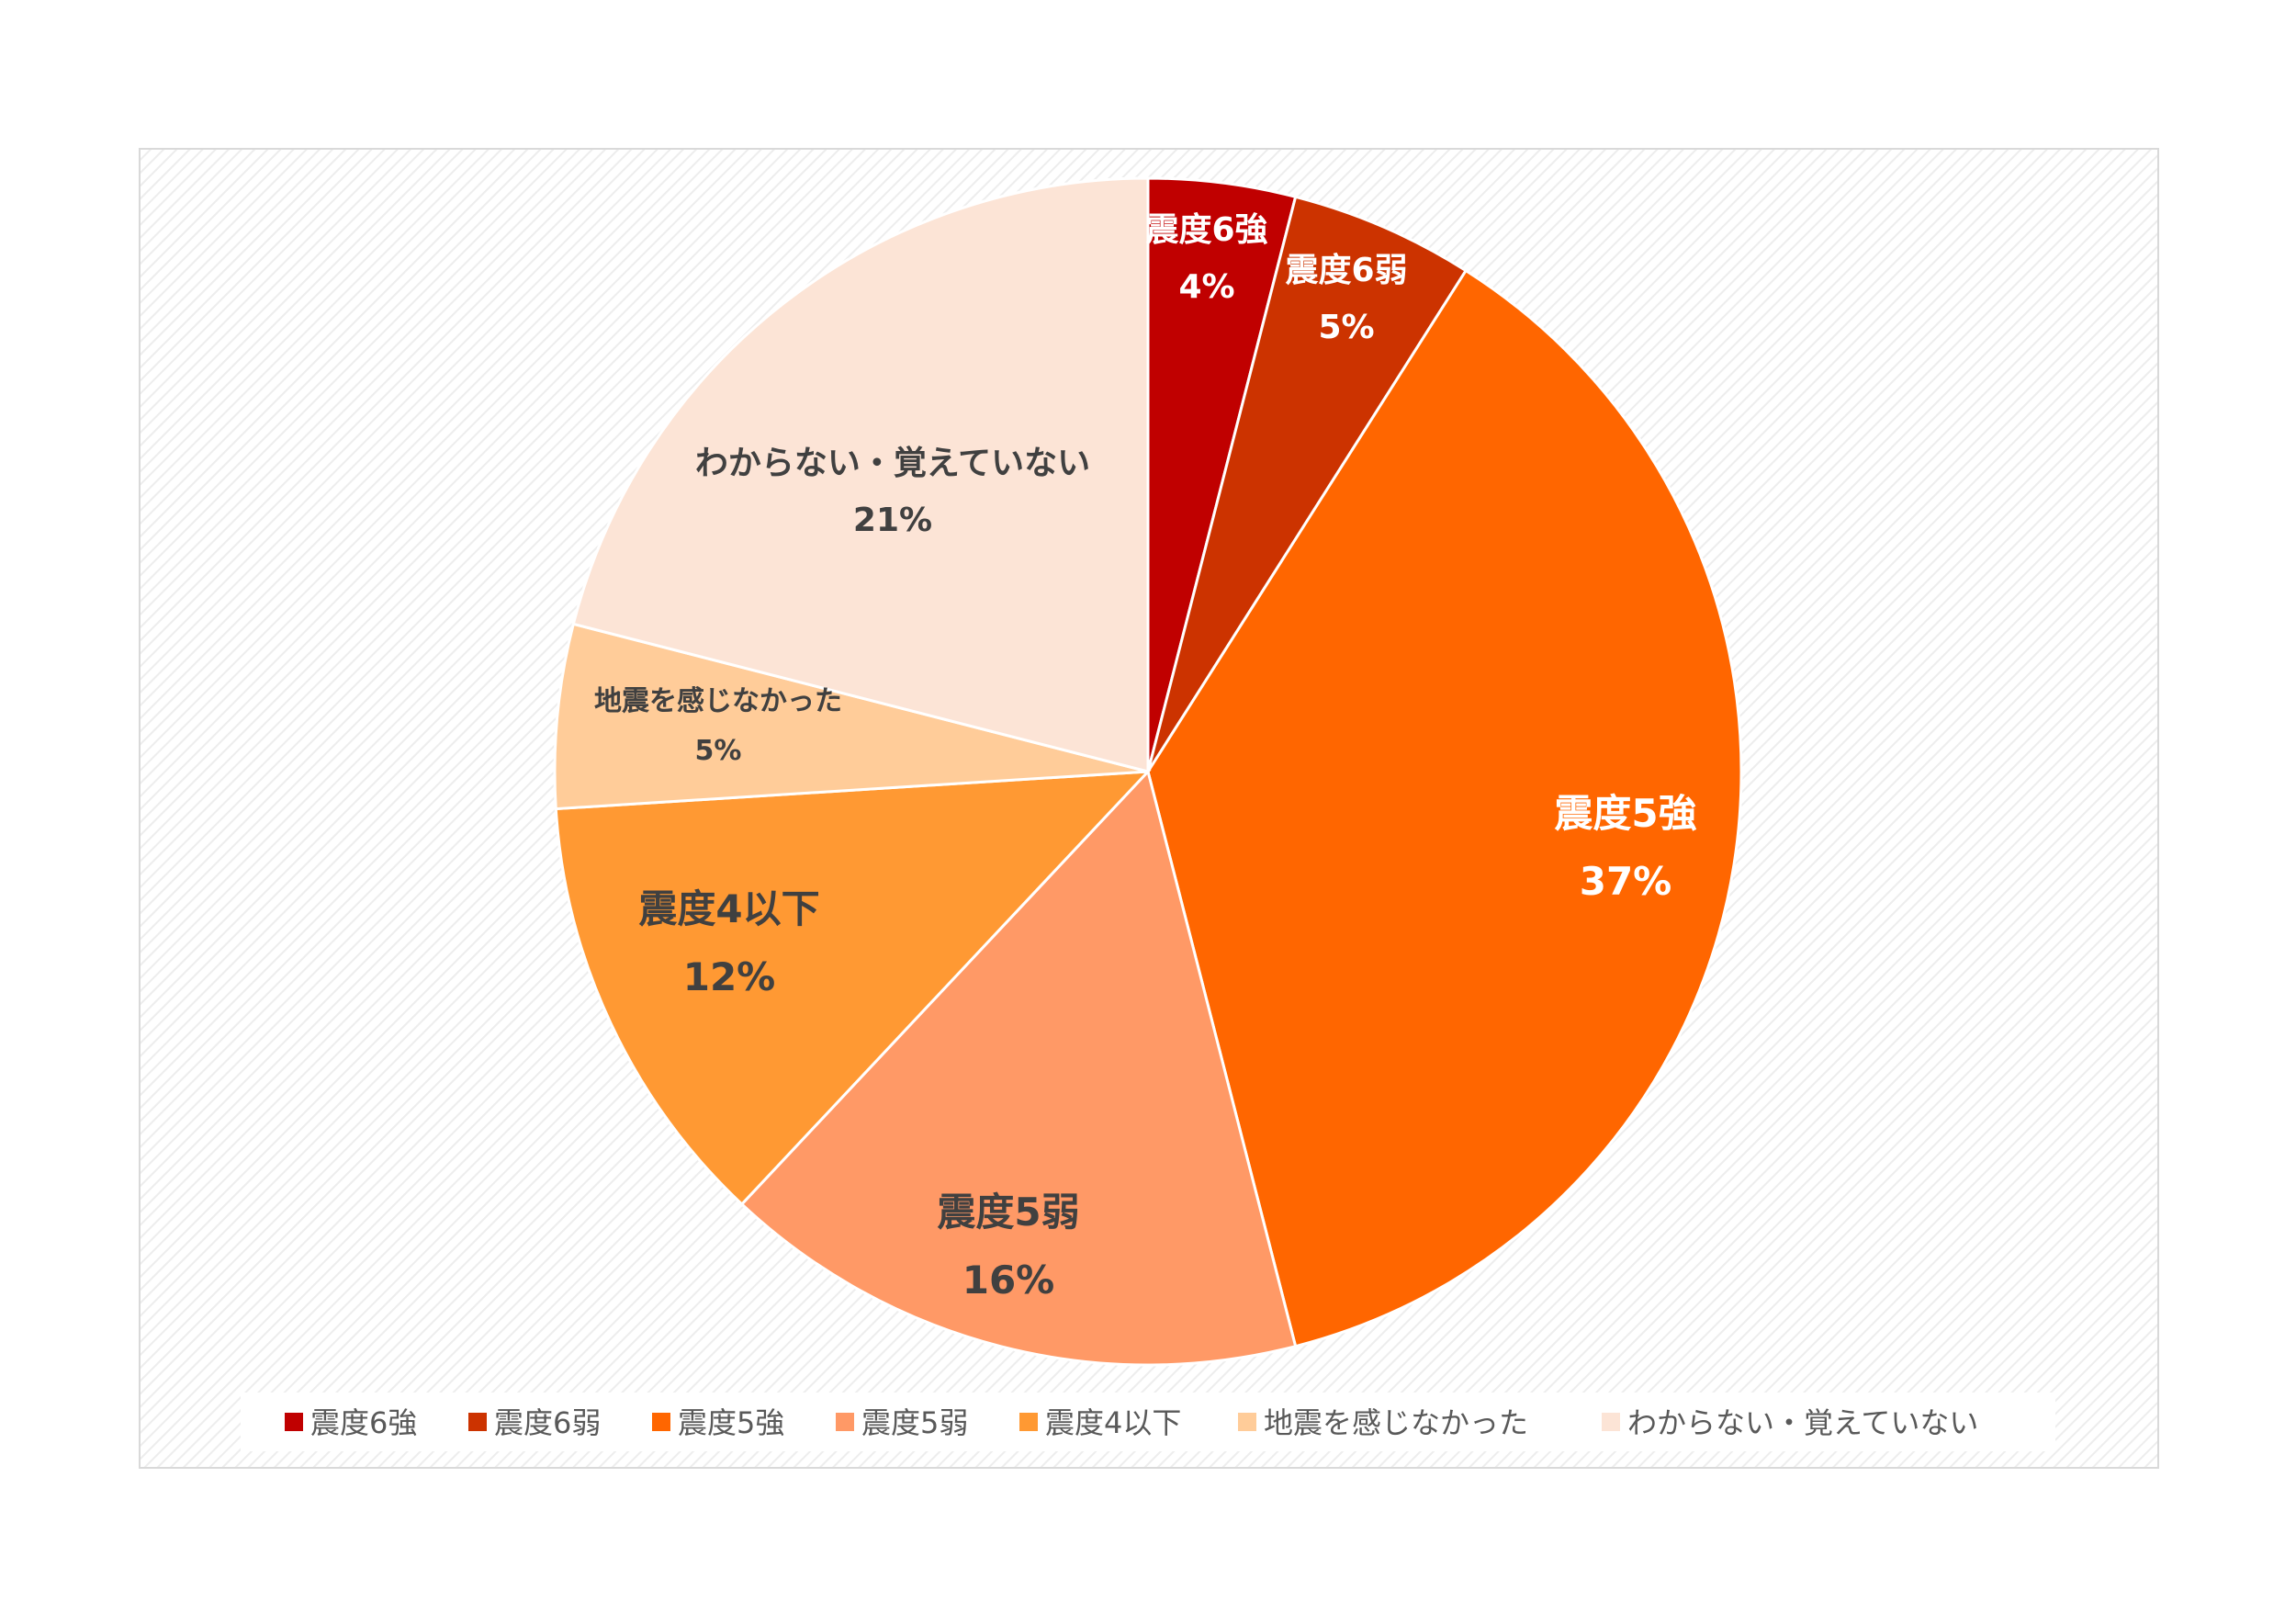 The height and width of the screenshot is (1624, 2296). I want to click on slice-label-name-2: 震度6弱, so click(1346, 270).